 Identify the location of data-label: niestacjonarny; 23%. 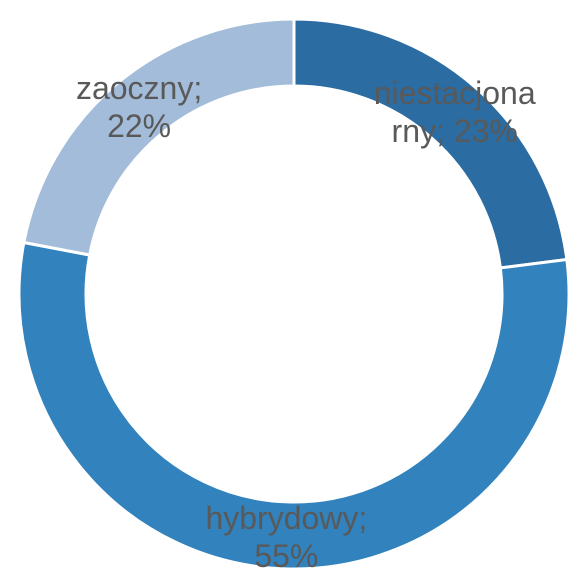
(455, 112).